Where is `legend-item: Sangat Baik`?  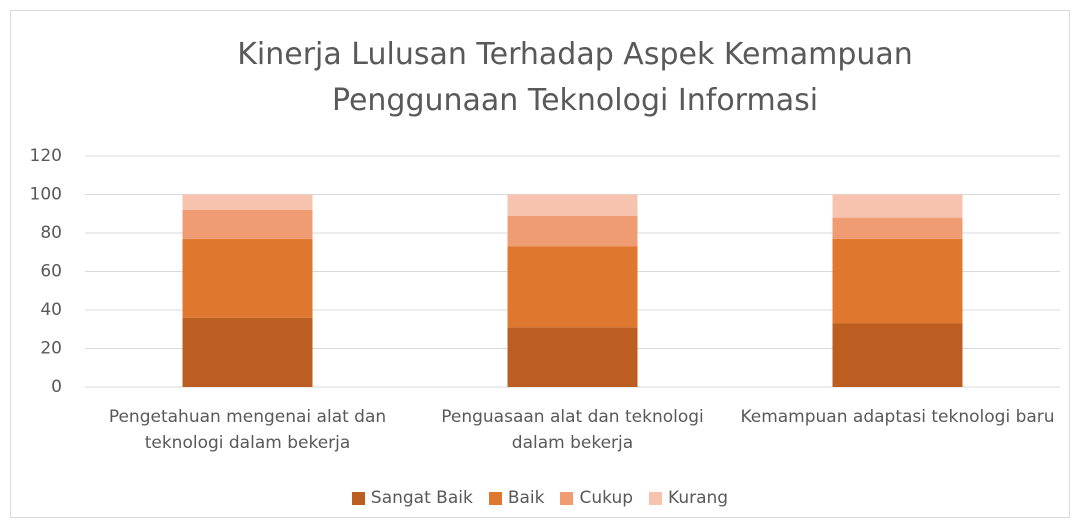 legend-item: Sangat Baik is located at coordinates (412, 498).